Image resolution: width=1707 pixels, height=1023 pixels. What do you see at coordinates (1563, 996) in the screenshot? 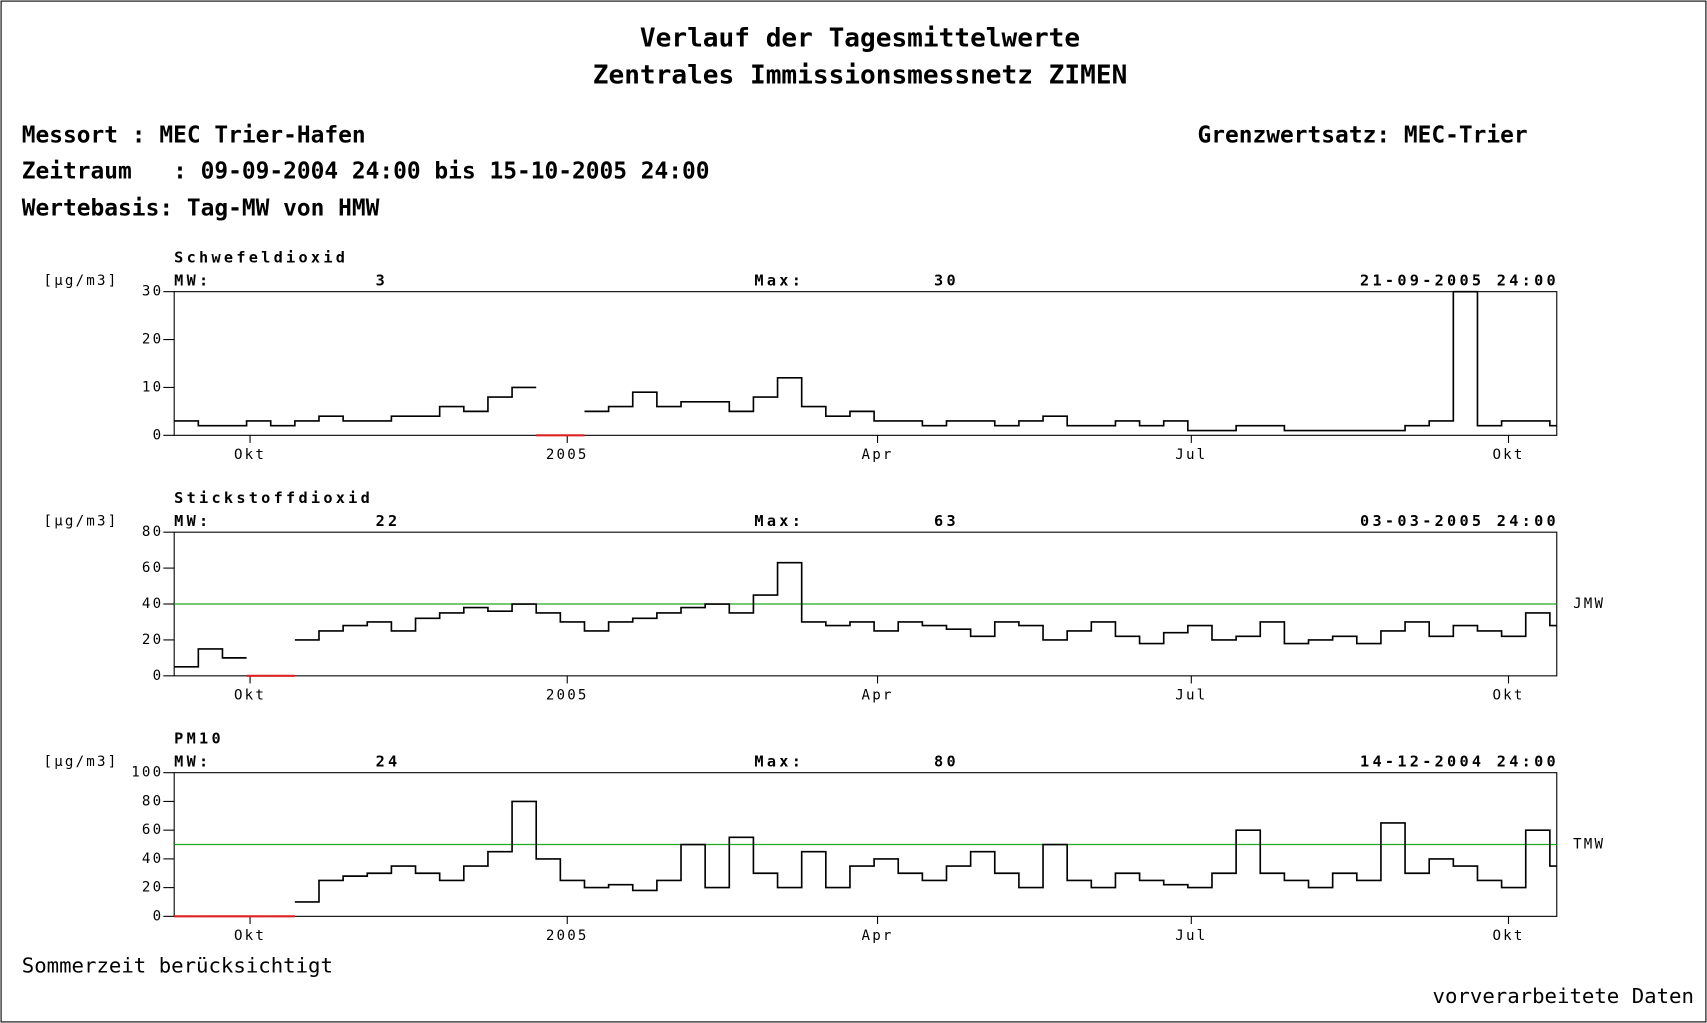
I see `footer-note: vorverarbeitete Daten` at bounding box center [1563, 996].